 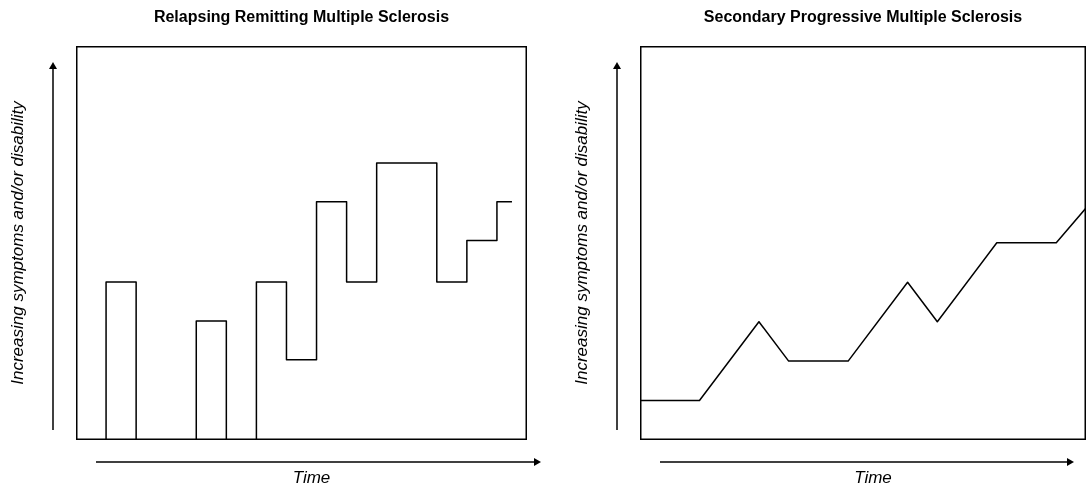 What do you see at coordinates (863, 17) in the screenshot?
I see `chart-title: Secondary Progressive Multiple Sclerosis` at bounding box center [863, 17].